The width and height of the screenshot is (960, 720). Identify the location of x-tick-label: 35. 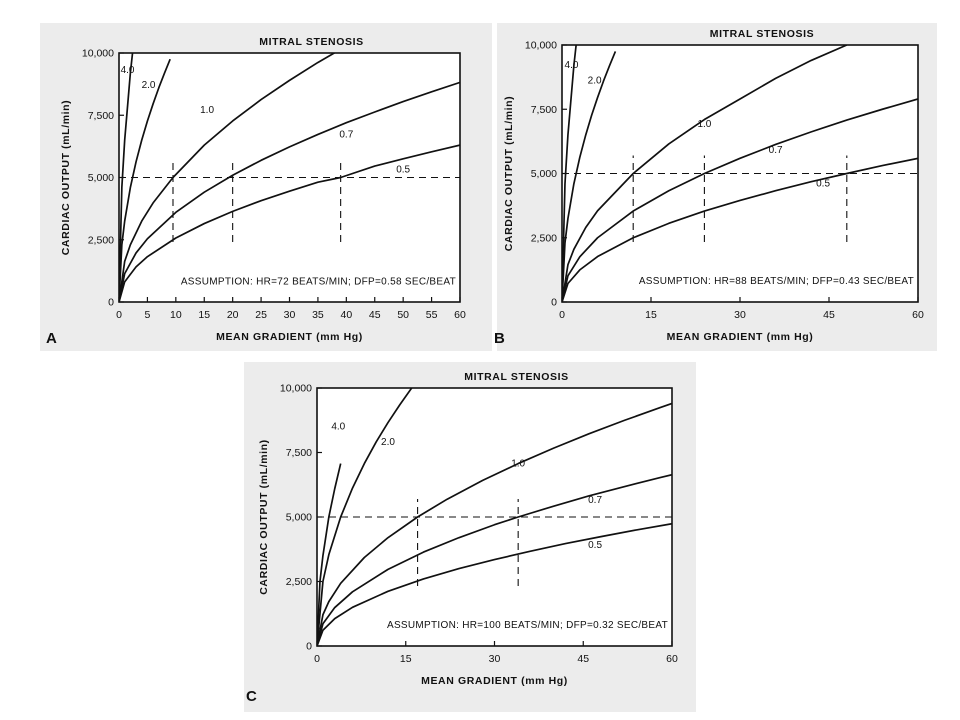
(318, 315).